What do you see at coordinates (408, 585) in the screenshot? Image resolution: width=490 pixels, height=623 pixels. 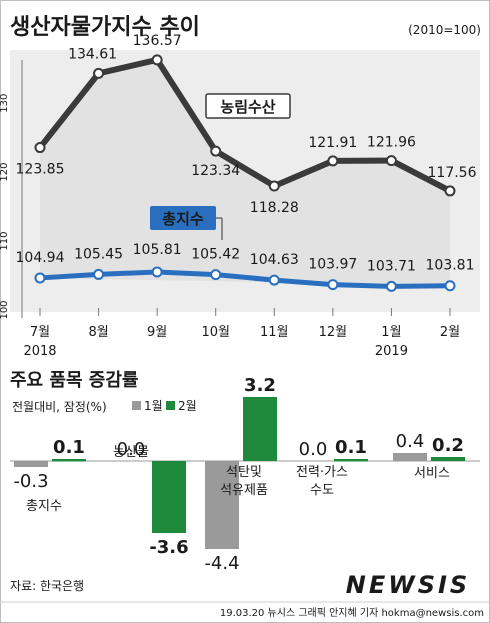 I see `watermark: NEWSIS` at bounding box center [408, 585].